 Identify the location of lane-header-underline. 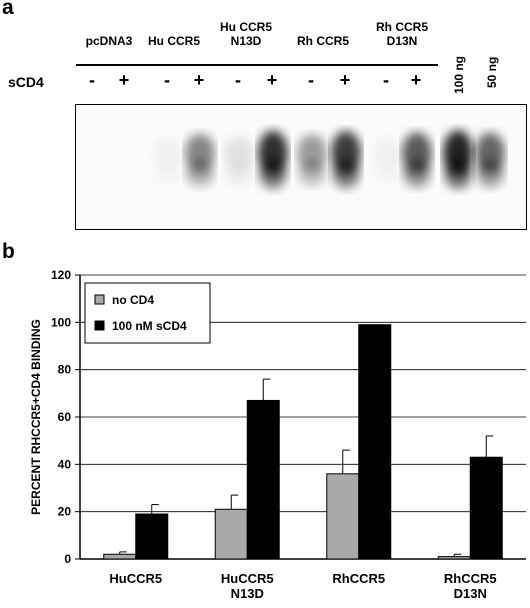
(257, 65).